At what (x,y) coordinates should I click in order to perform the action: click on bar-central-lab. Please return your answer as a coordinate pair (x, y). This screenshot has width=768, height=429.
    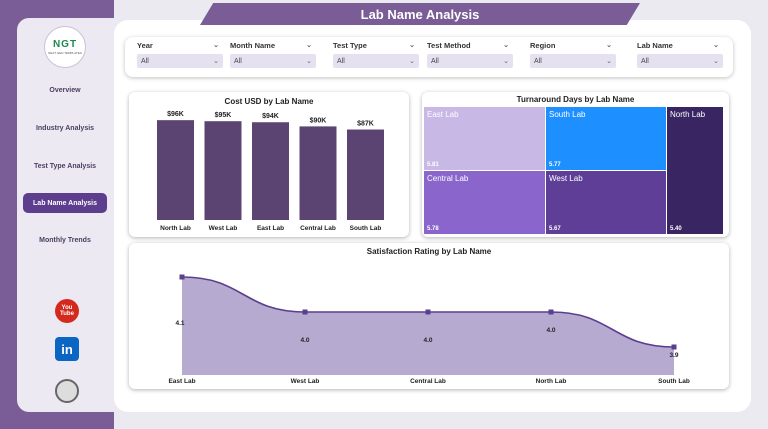
    Looking at the image, I should click on (318, 173).